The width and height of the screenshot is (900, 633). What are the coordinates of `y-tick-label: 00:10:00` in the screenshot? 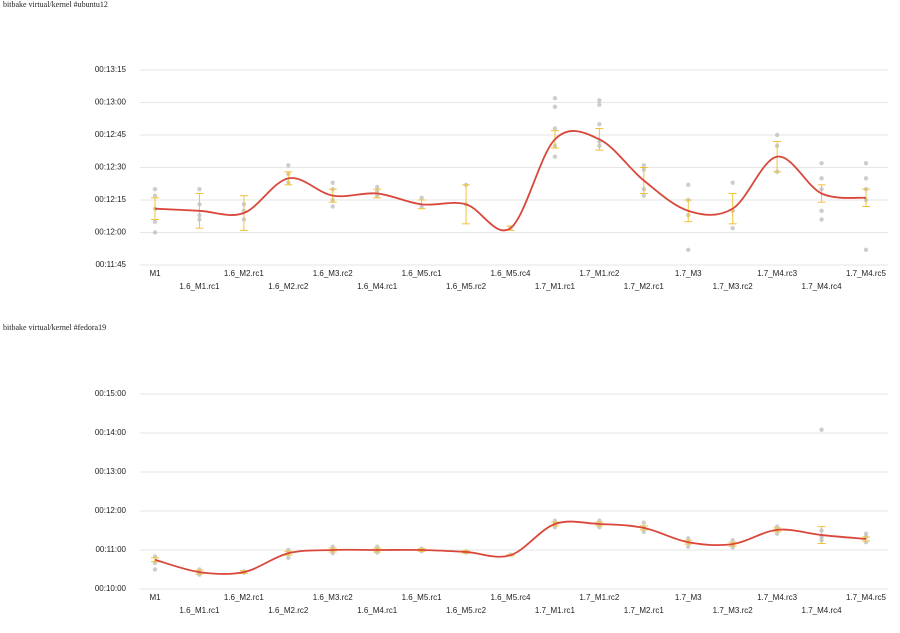 It's located at (111, 588).